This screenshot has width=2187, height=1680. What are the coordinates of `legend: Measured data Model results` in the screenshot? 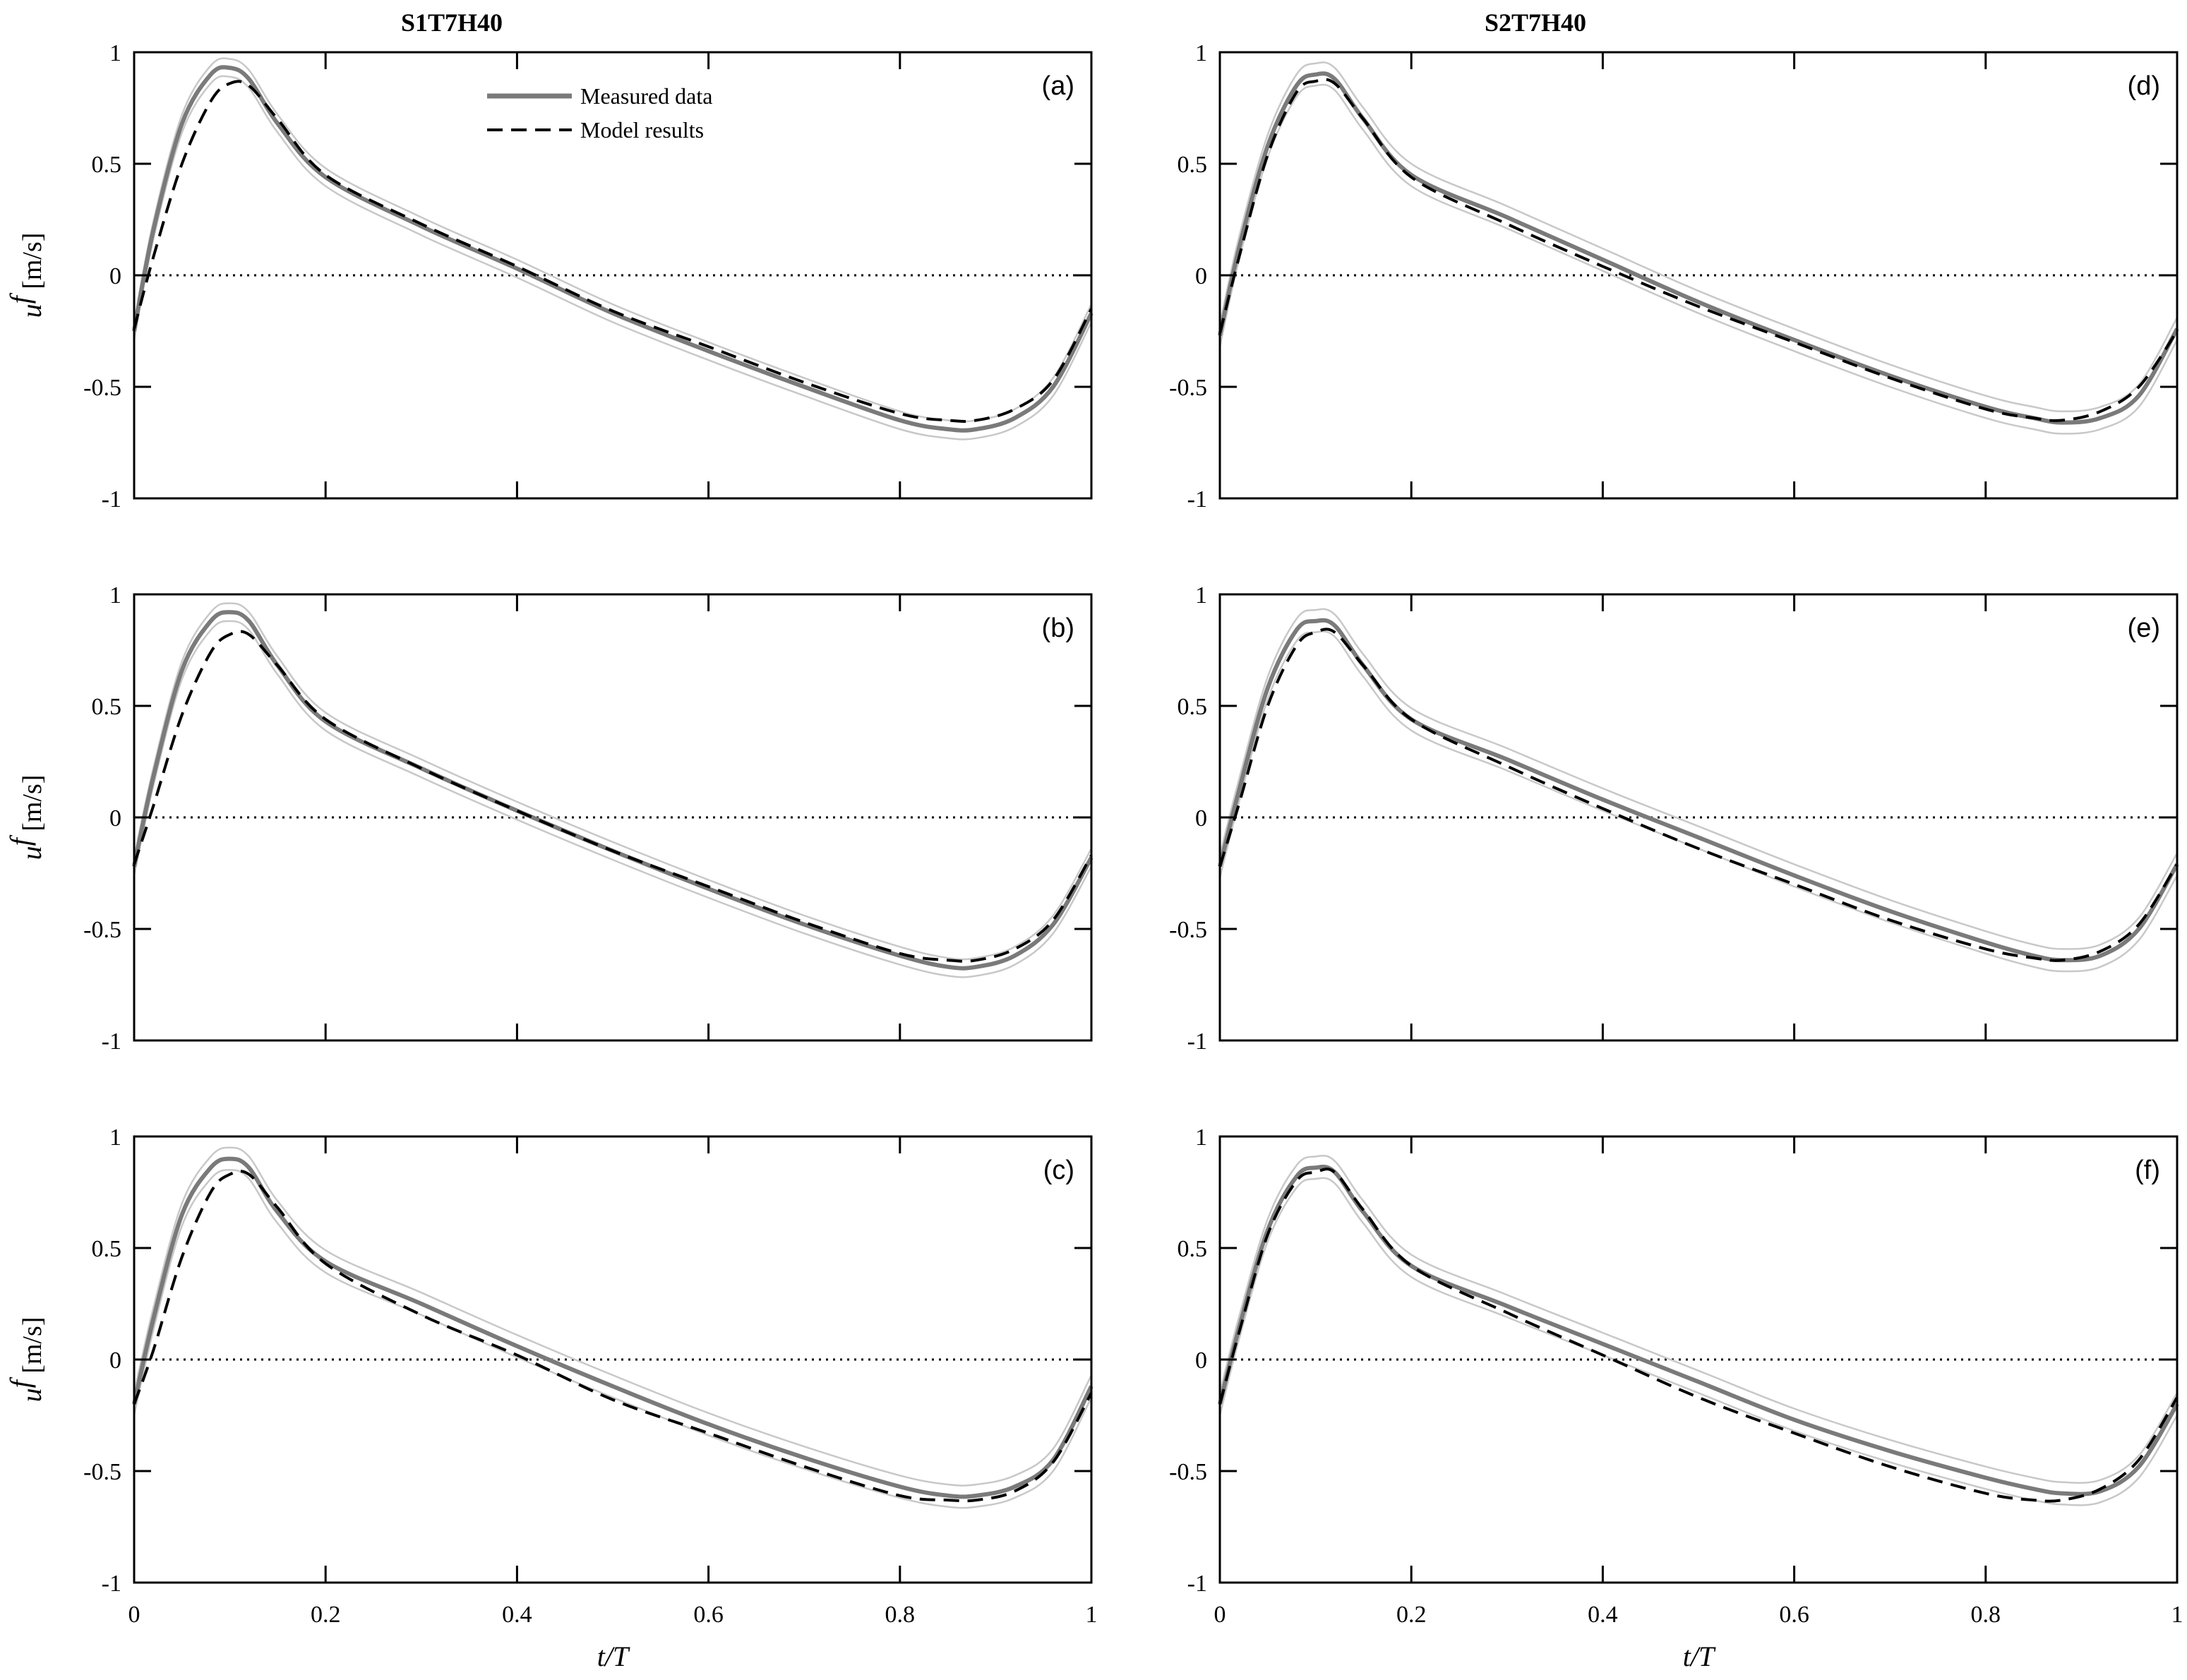 It's located at (599, 113).